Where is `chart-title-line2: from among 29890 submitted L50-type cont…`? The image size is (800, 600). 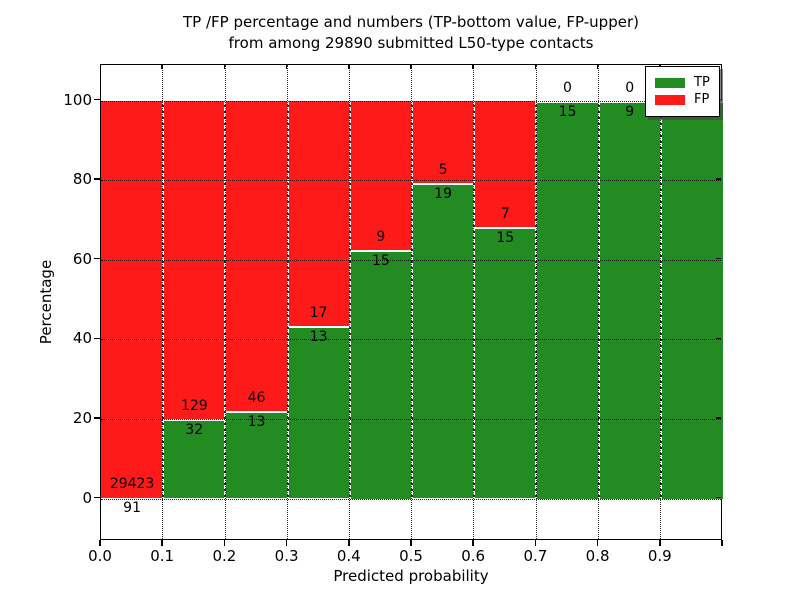
chart-title-line2: from among 29890 submitted L50-type cont… is located at coordinates (411, 43).